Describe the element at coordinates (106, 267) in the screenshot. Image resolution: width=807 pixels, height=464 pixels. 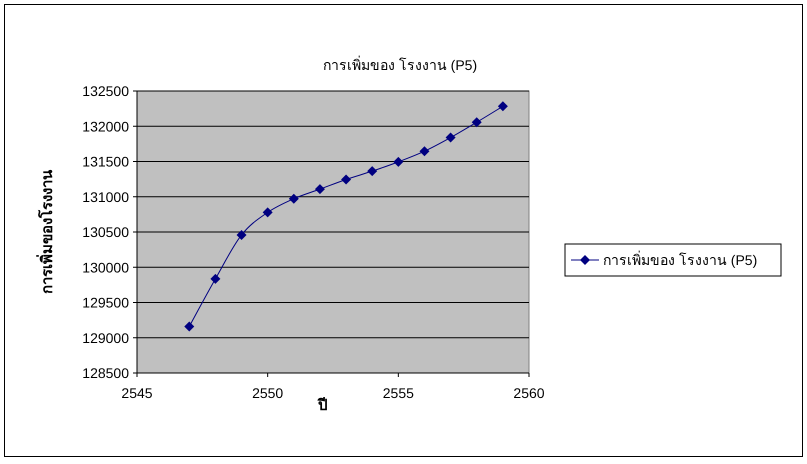
I see `y-tick-label: 130000` at that location.